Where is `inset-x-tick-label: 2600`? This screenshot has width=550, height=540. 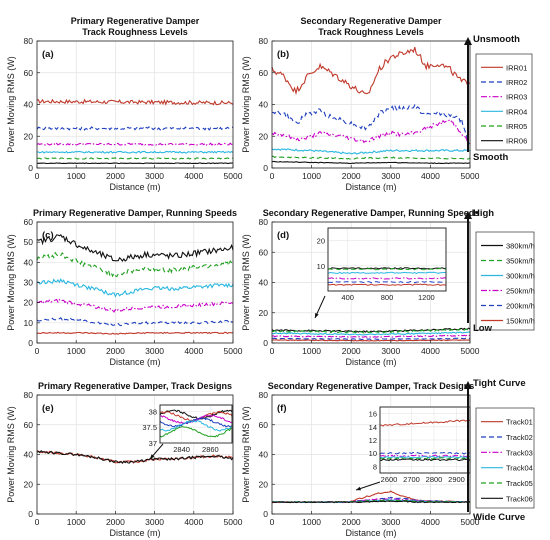 inset-x-tick-label: 2600 is located at coordinates (389, 479).